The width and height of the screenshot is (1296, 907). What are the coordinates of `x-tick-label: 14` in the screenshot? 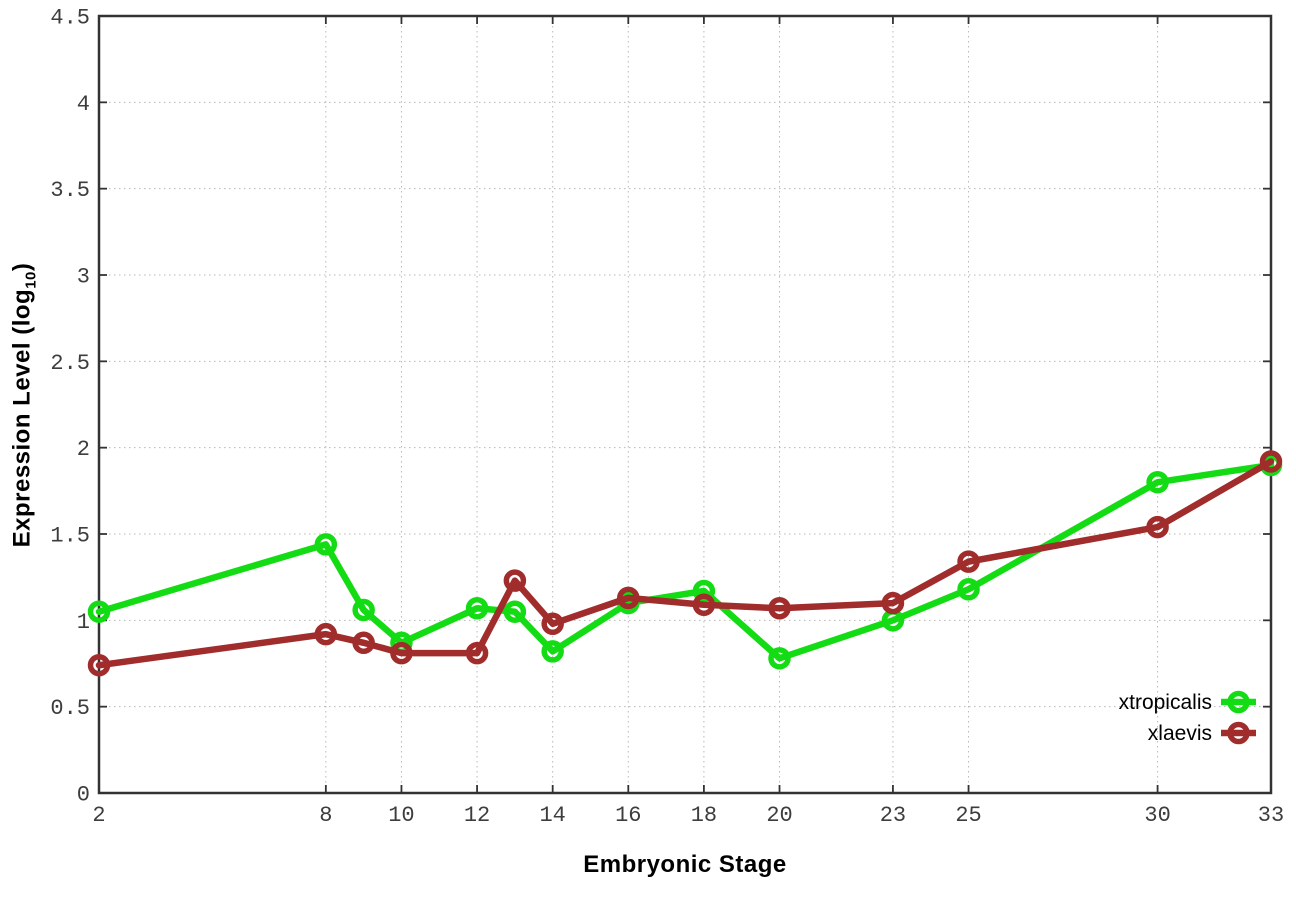 It's located at (552, 815).